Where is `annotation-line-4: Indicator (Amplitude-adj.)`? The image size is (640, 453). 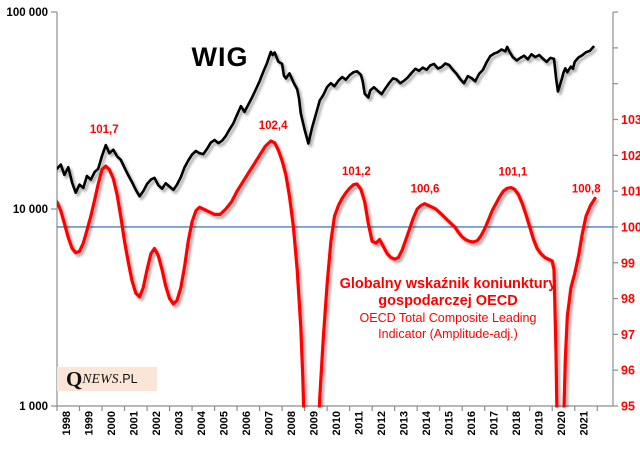
annotation-line-4: Indicator (Amplitude-adj.) is located at coordinates (448, 333).